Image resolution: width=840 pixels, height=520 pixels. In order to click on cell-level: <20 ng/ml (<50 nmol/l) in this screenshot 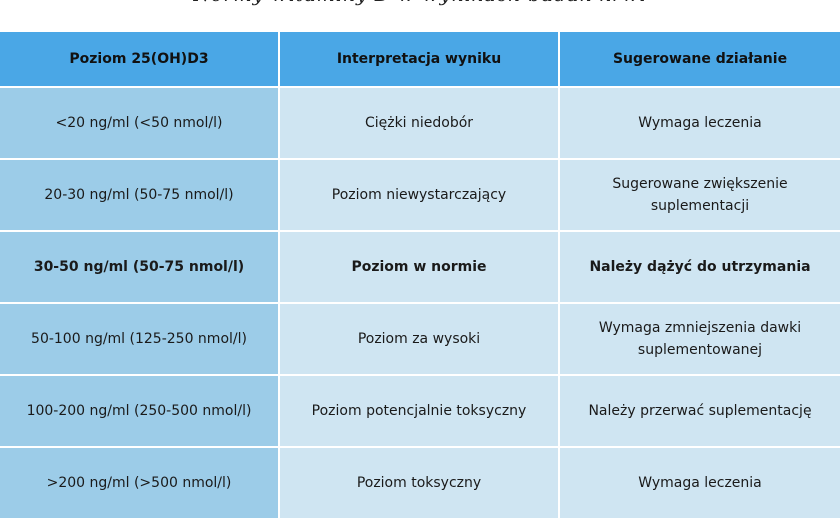, I will do `click(140, 124)`.